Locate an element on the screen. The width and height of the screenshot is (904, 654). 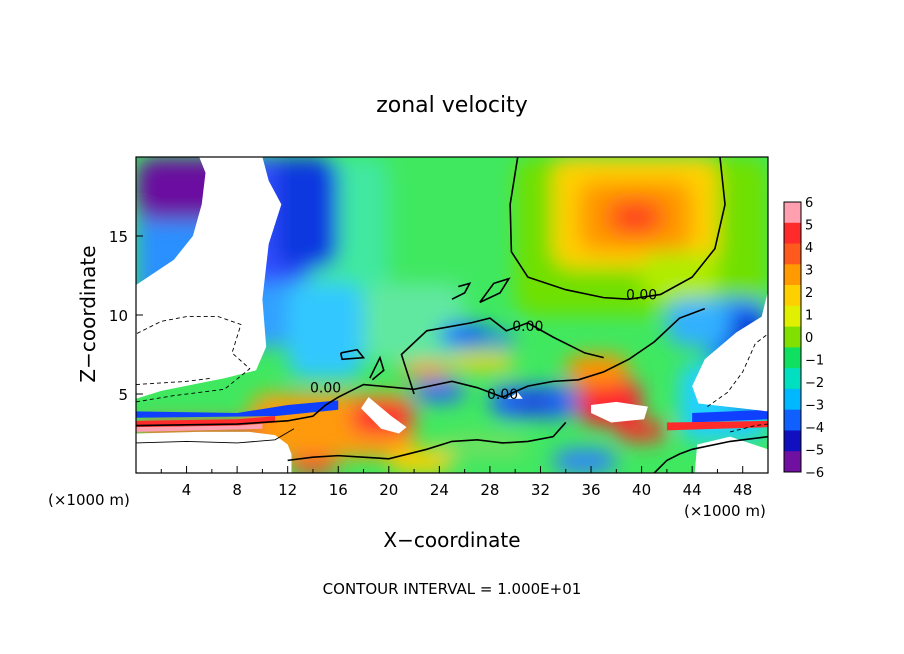
x-tick-label: 12 is located at coordinates (287, 490).